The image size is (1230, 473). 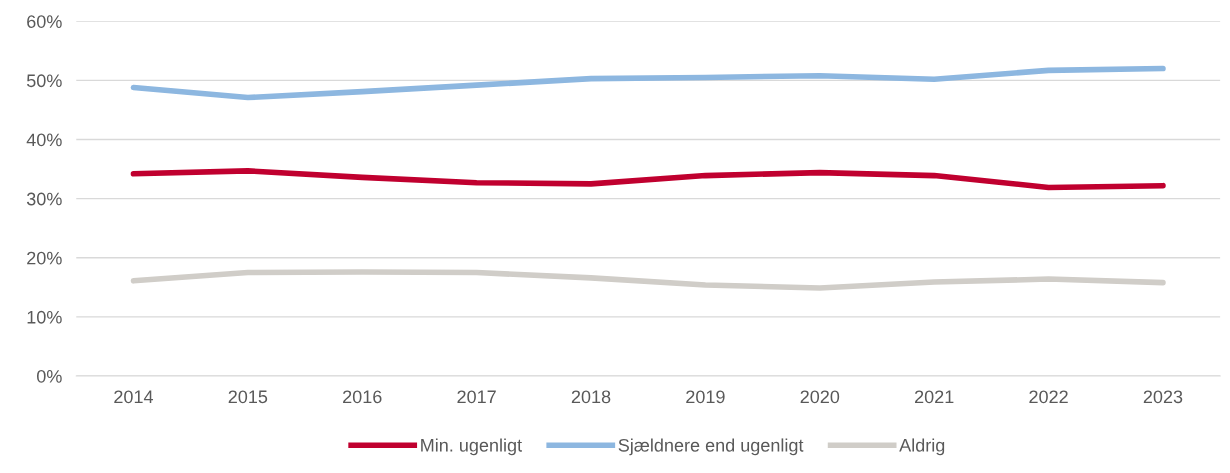 I want to click on y-tick-label: 30%, so click(x=44, y=199).